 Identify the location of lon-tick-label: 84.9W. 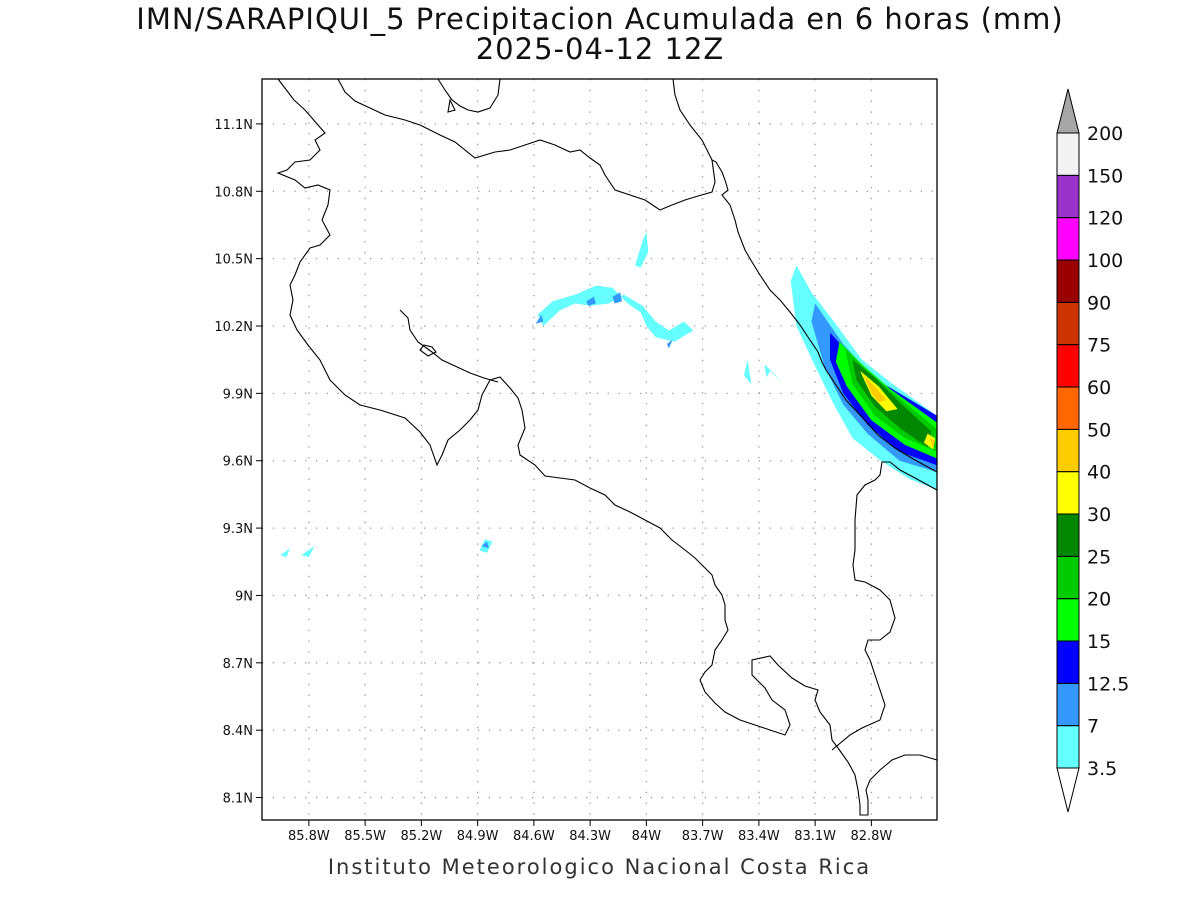
(478, 836).